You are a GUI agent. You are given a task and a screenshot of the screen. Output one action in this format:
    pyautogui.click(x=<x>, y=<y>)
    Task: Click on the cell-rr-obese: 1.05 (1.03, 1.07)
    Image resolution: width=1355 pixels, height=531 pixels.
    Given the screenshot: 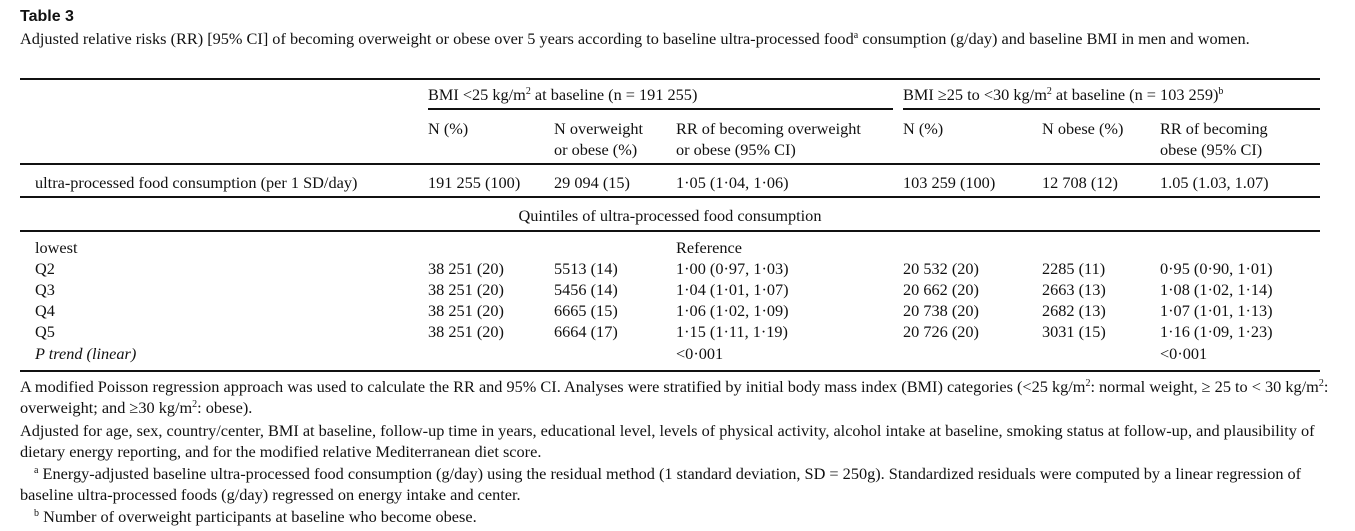 What is the action you would take?
    pyautogui.click(x=1214, y=182)
    